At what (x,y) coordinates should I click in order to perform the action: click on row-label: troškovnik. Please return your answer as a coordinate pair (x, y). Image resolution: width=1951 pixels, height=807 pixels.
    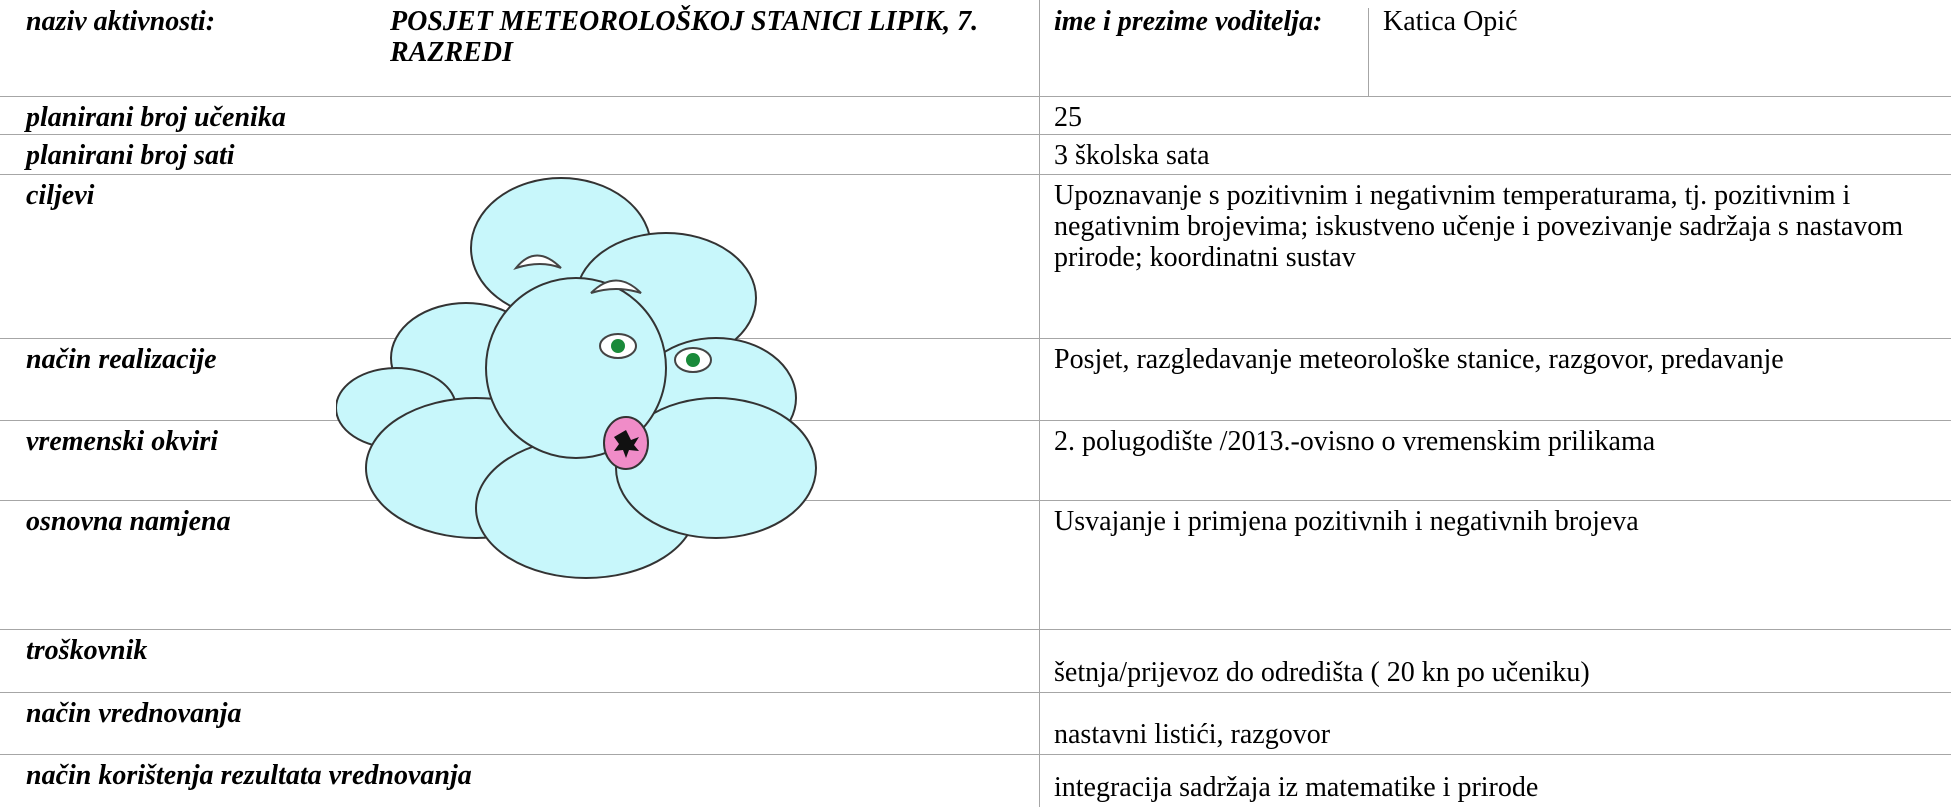
    Looking at the image, I should click on (87, 650).